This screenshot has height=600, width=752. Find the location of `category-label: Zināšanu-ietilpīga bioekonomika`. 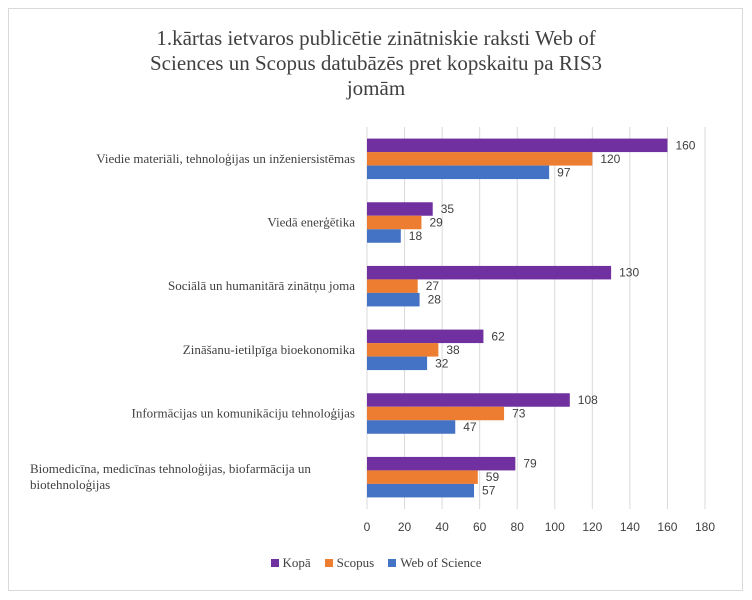

category-label: Zināšanu-ietilpīga bioekonomika is located at coordinates (269, 349).